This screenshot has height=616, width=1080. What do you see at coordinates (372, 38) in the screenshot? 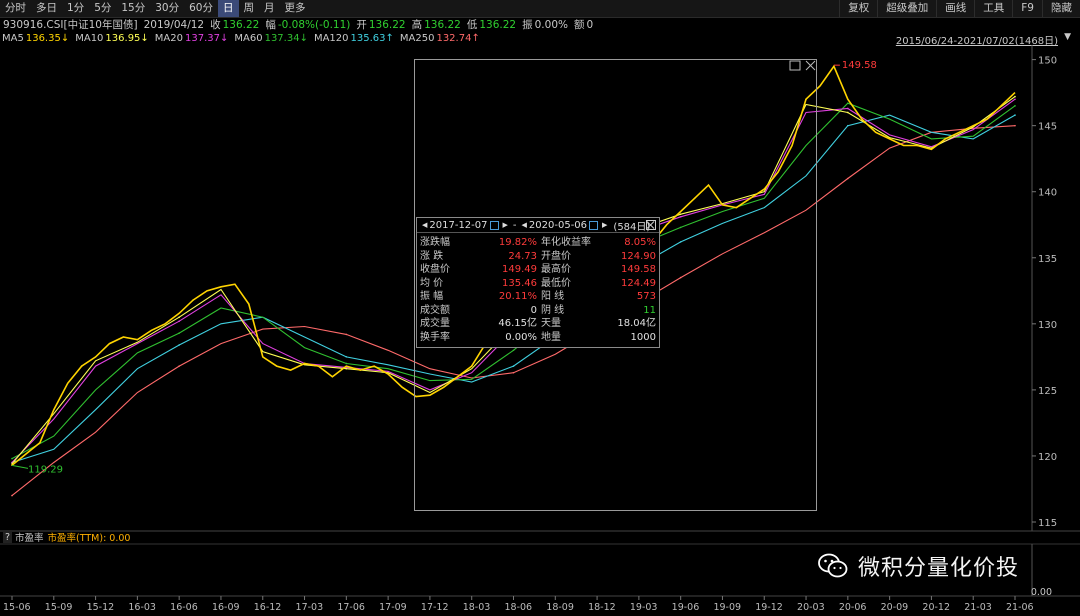
I see `ma-value: 135.63↑` at bounding box center [372, 38].